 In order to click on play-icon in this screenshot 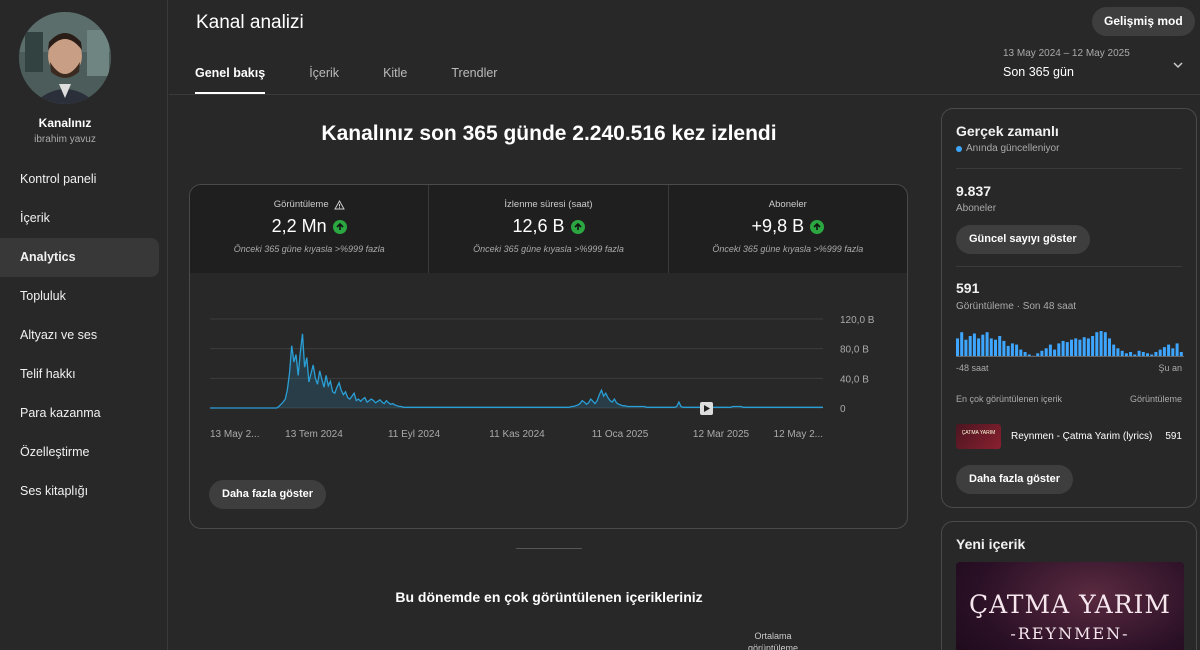, I will do `click(707, 408)`.